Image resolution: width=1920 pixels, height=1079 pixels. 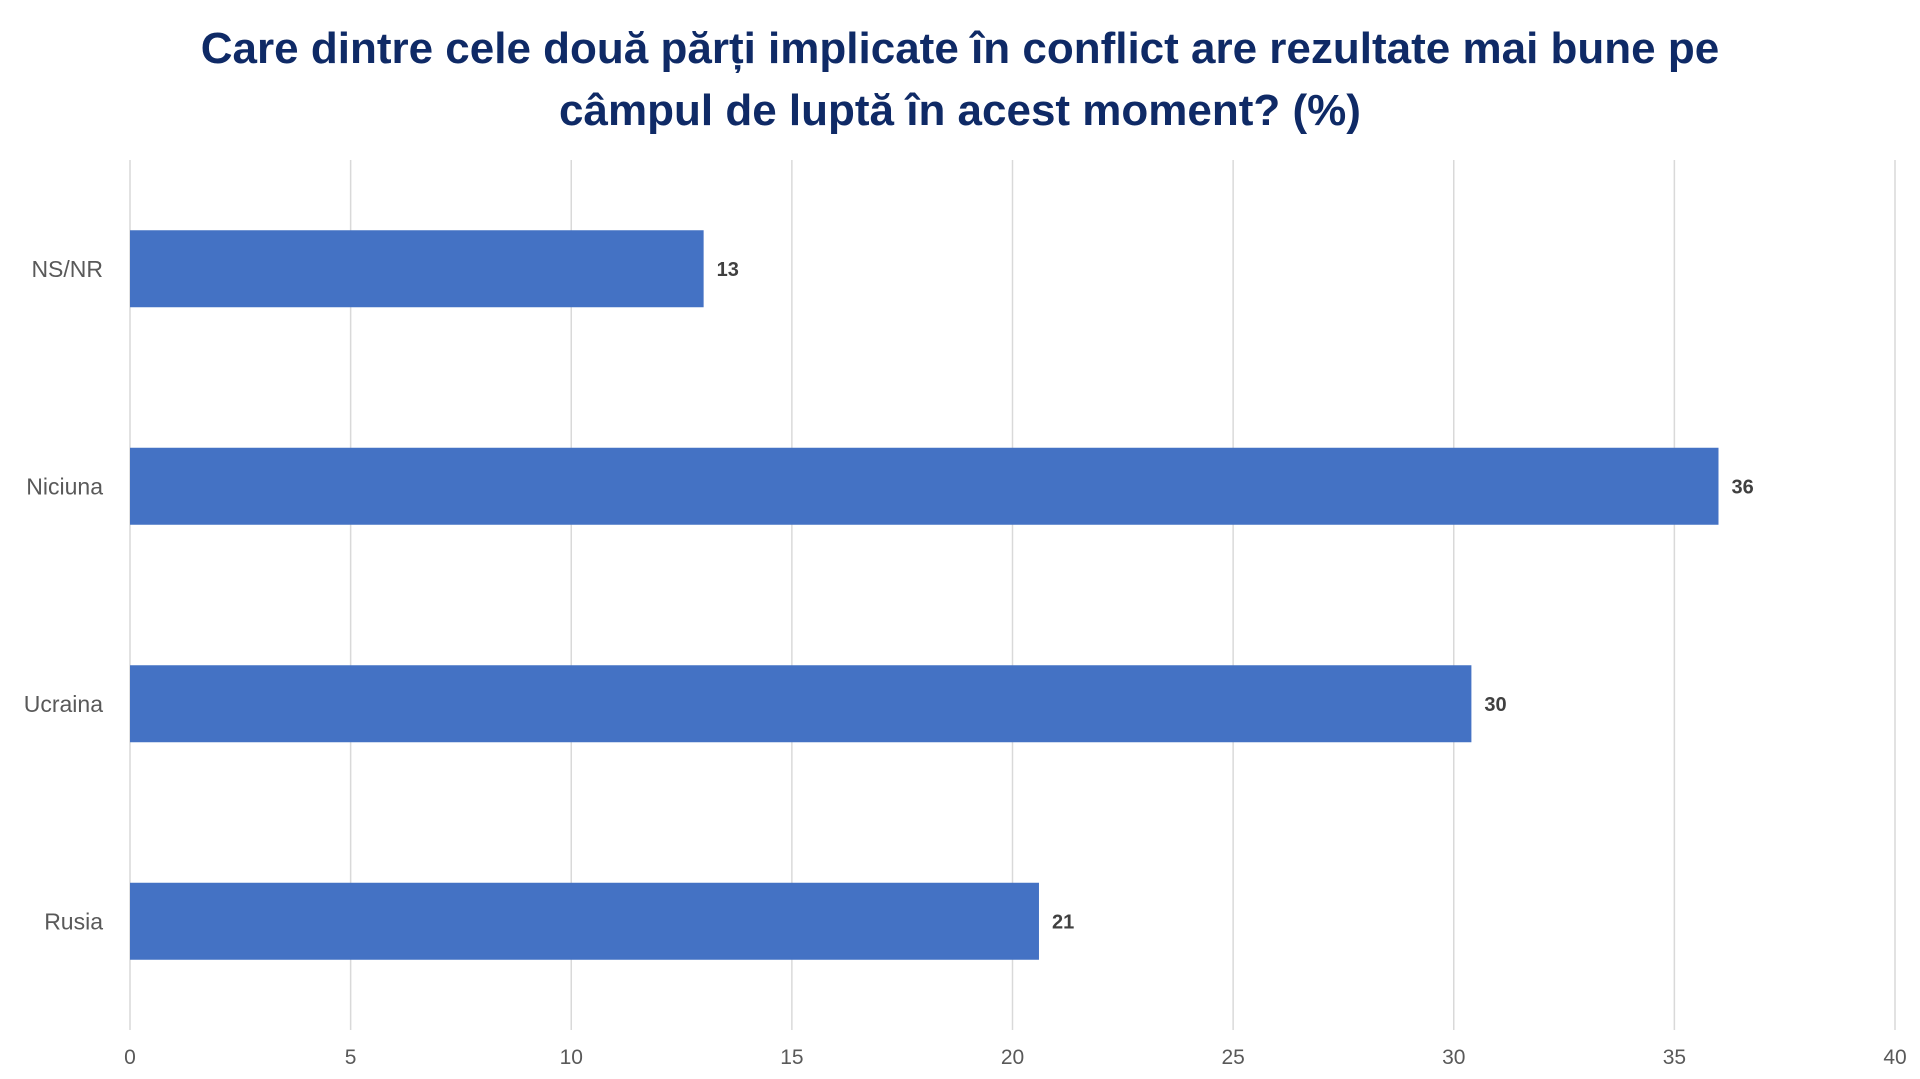 What do you see at coordinates (791, 1057) in the screenshot?
I see `x-tick-label: 15` at bounding box center [791, 1057].